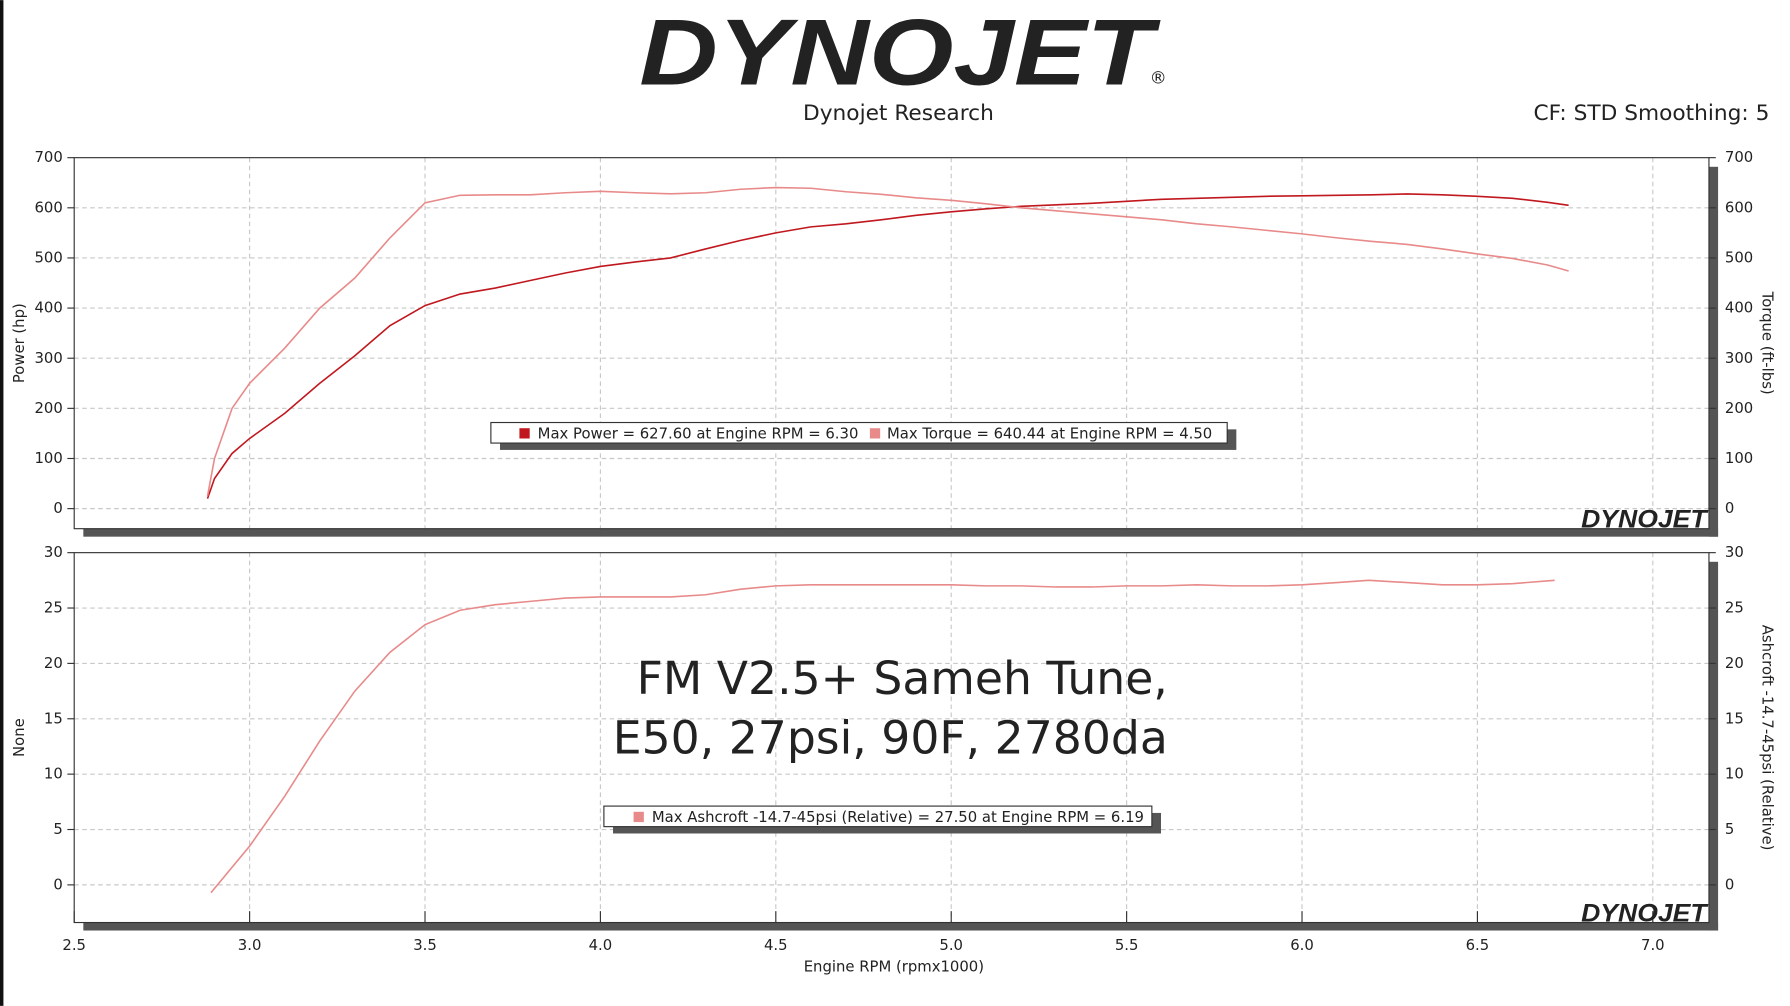  What do you see at coordinates (425, 945) in the screenshot?
I see `x-tick-label: 3.5` at bounding box center [425, 945].